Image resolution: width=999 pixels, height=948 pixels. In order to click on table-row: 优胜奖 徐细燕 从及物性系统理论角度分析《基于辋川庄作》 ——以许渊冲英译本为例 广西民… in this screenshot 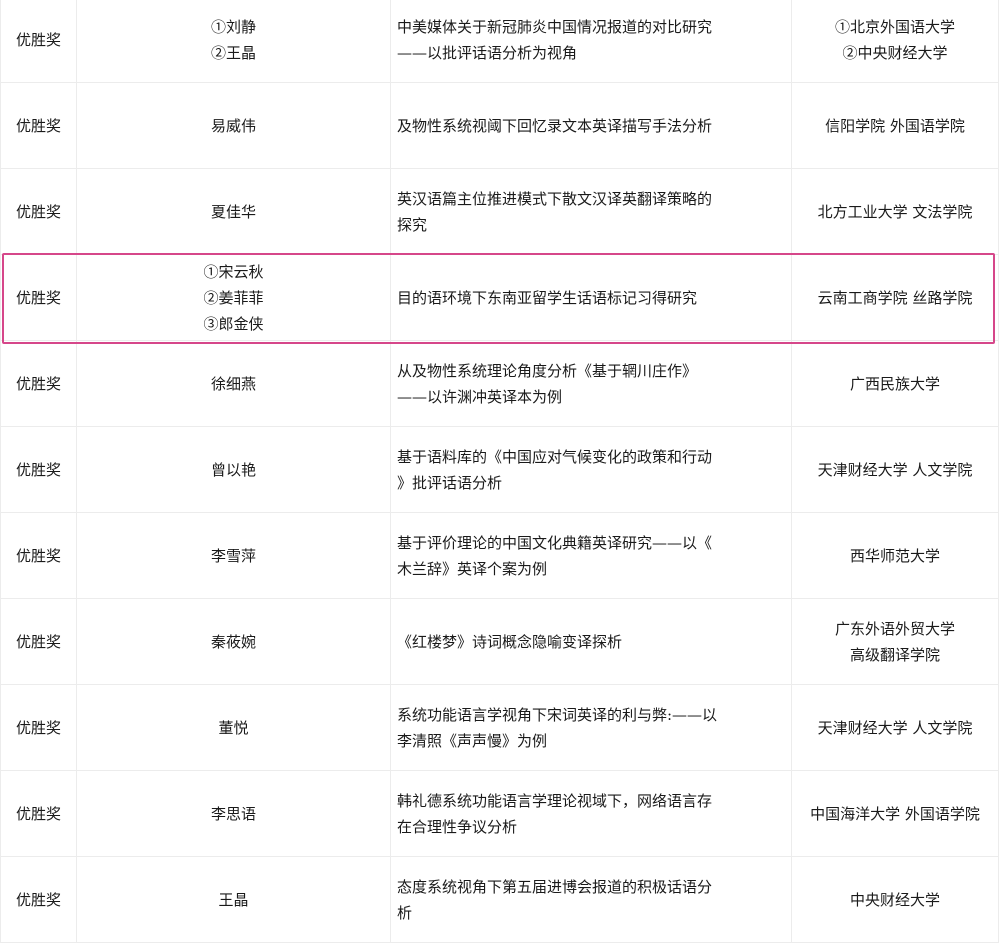, I will do `click(499, 383)`.